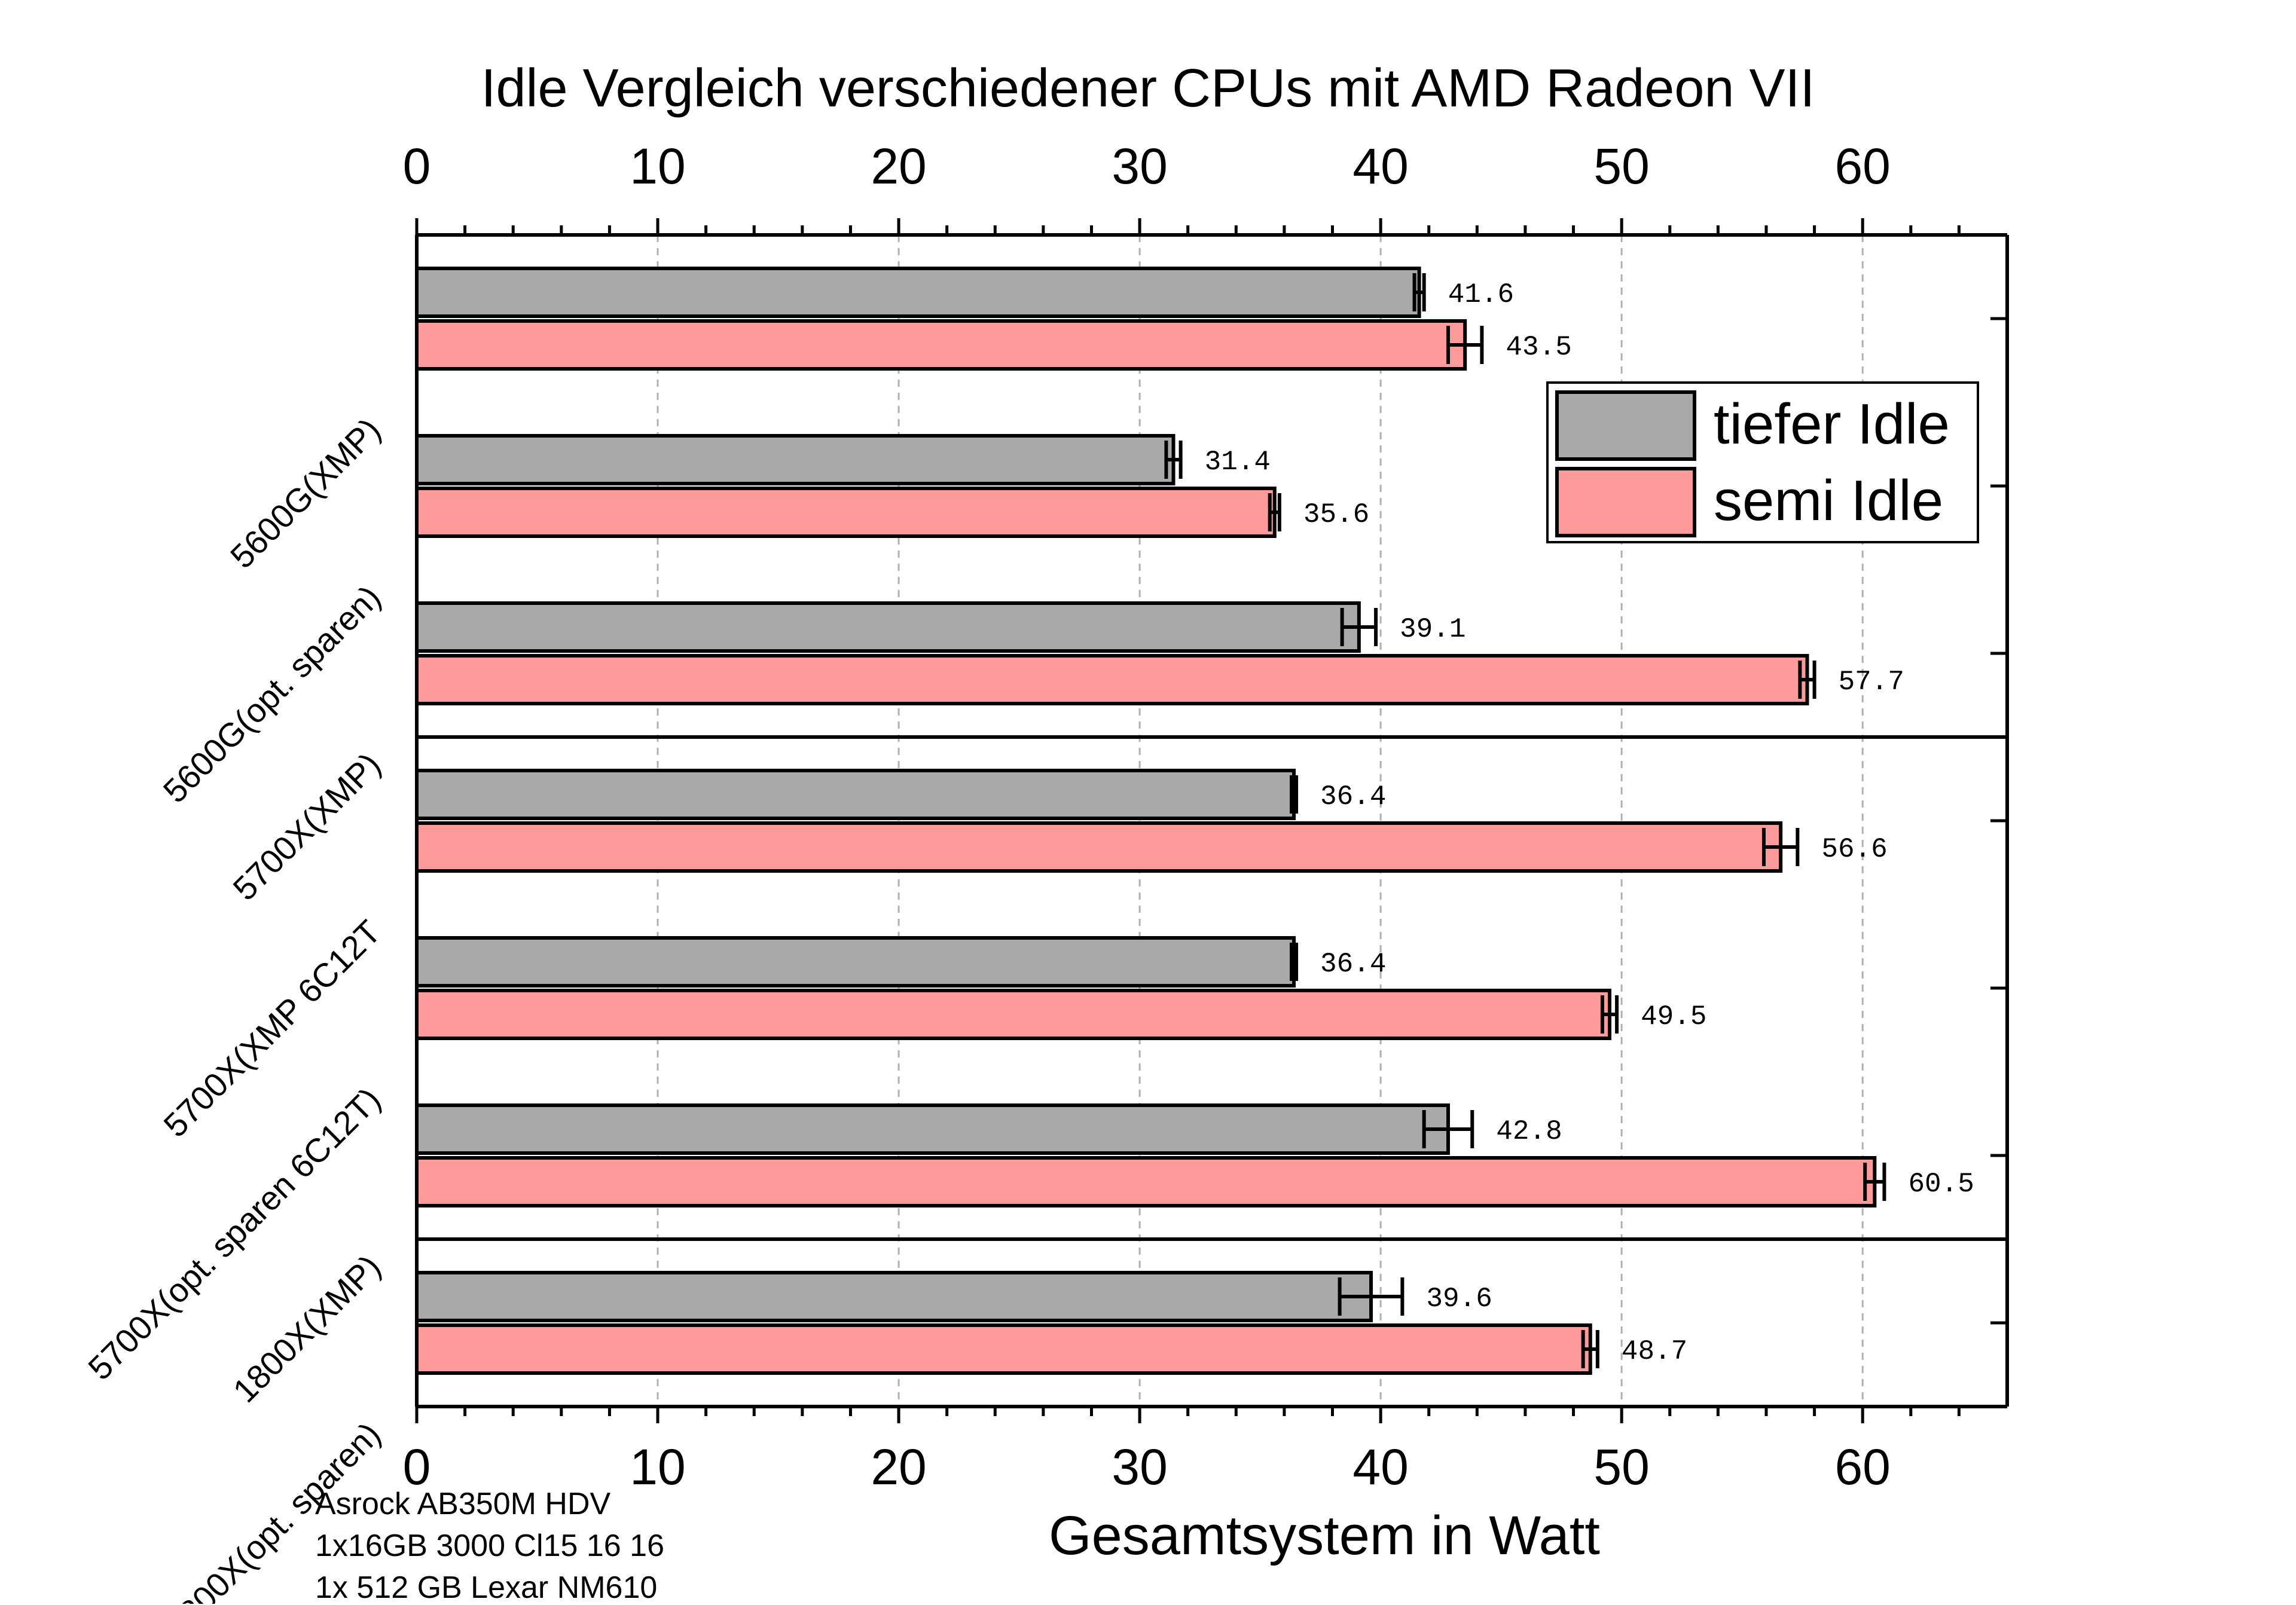 The width and height of the screenshot is (2296, 1605). What do you see at coordinates (1380, 166) in the screenshot?
I see `x-tick-label-top: 40` at bounding box center [1380, 166].